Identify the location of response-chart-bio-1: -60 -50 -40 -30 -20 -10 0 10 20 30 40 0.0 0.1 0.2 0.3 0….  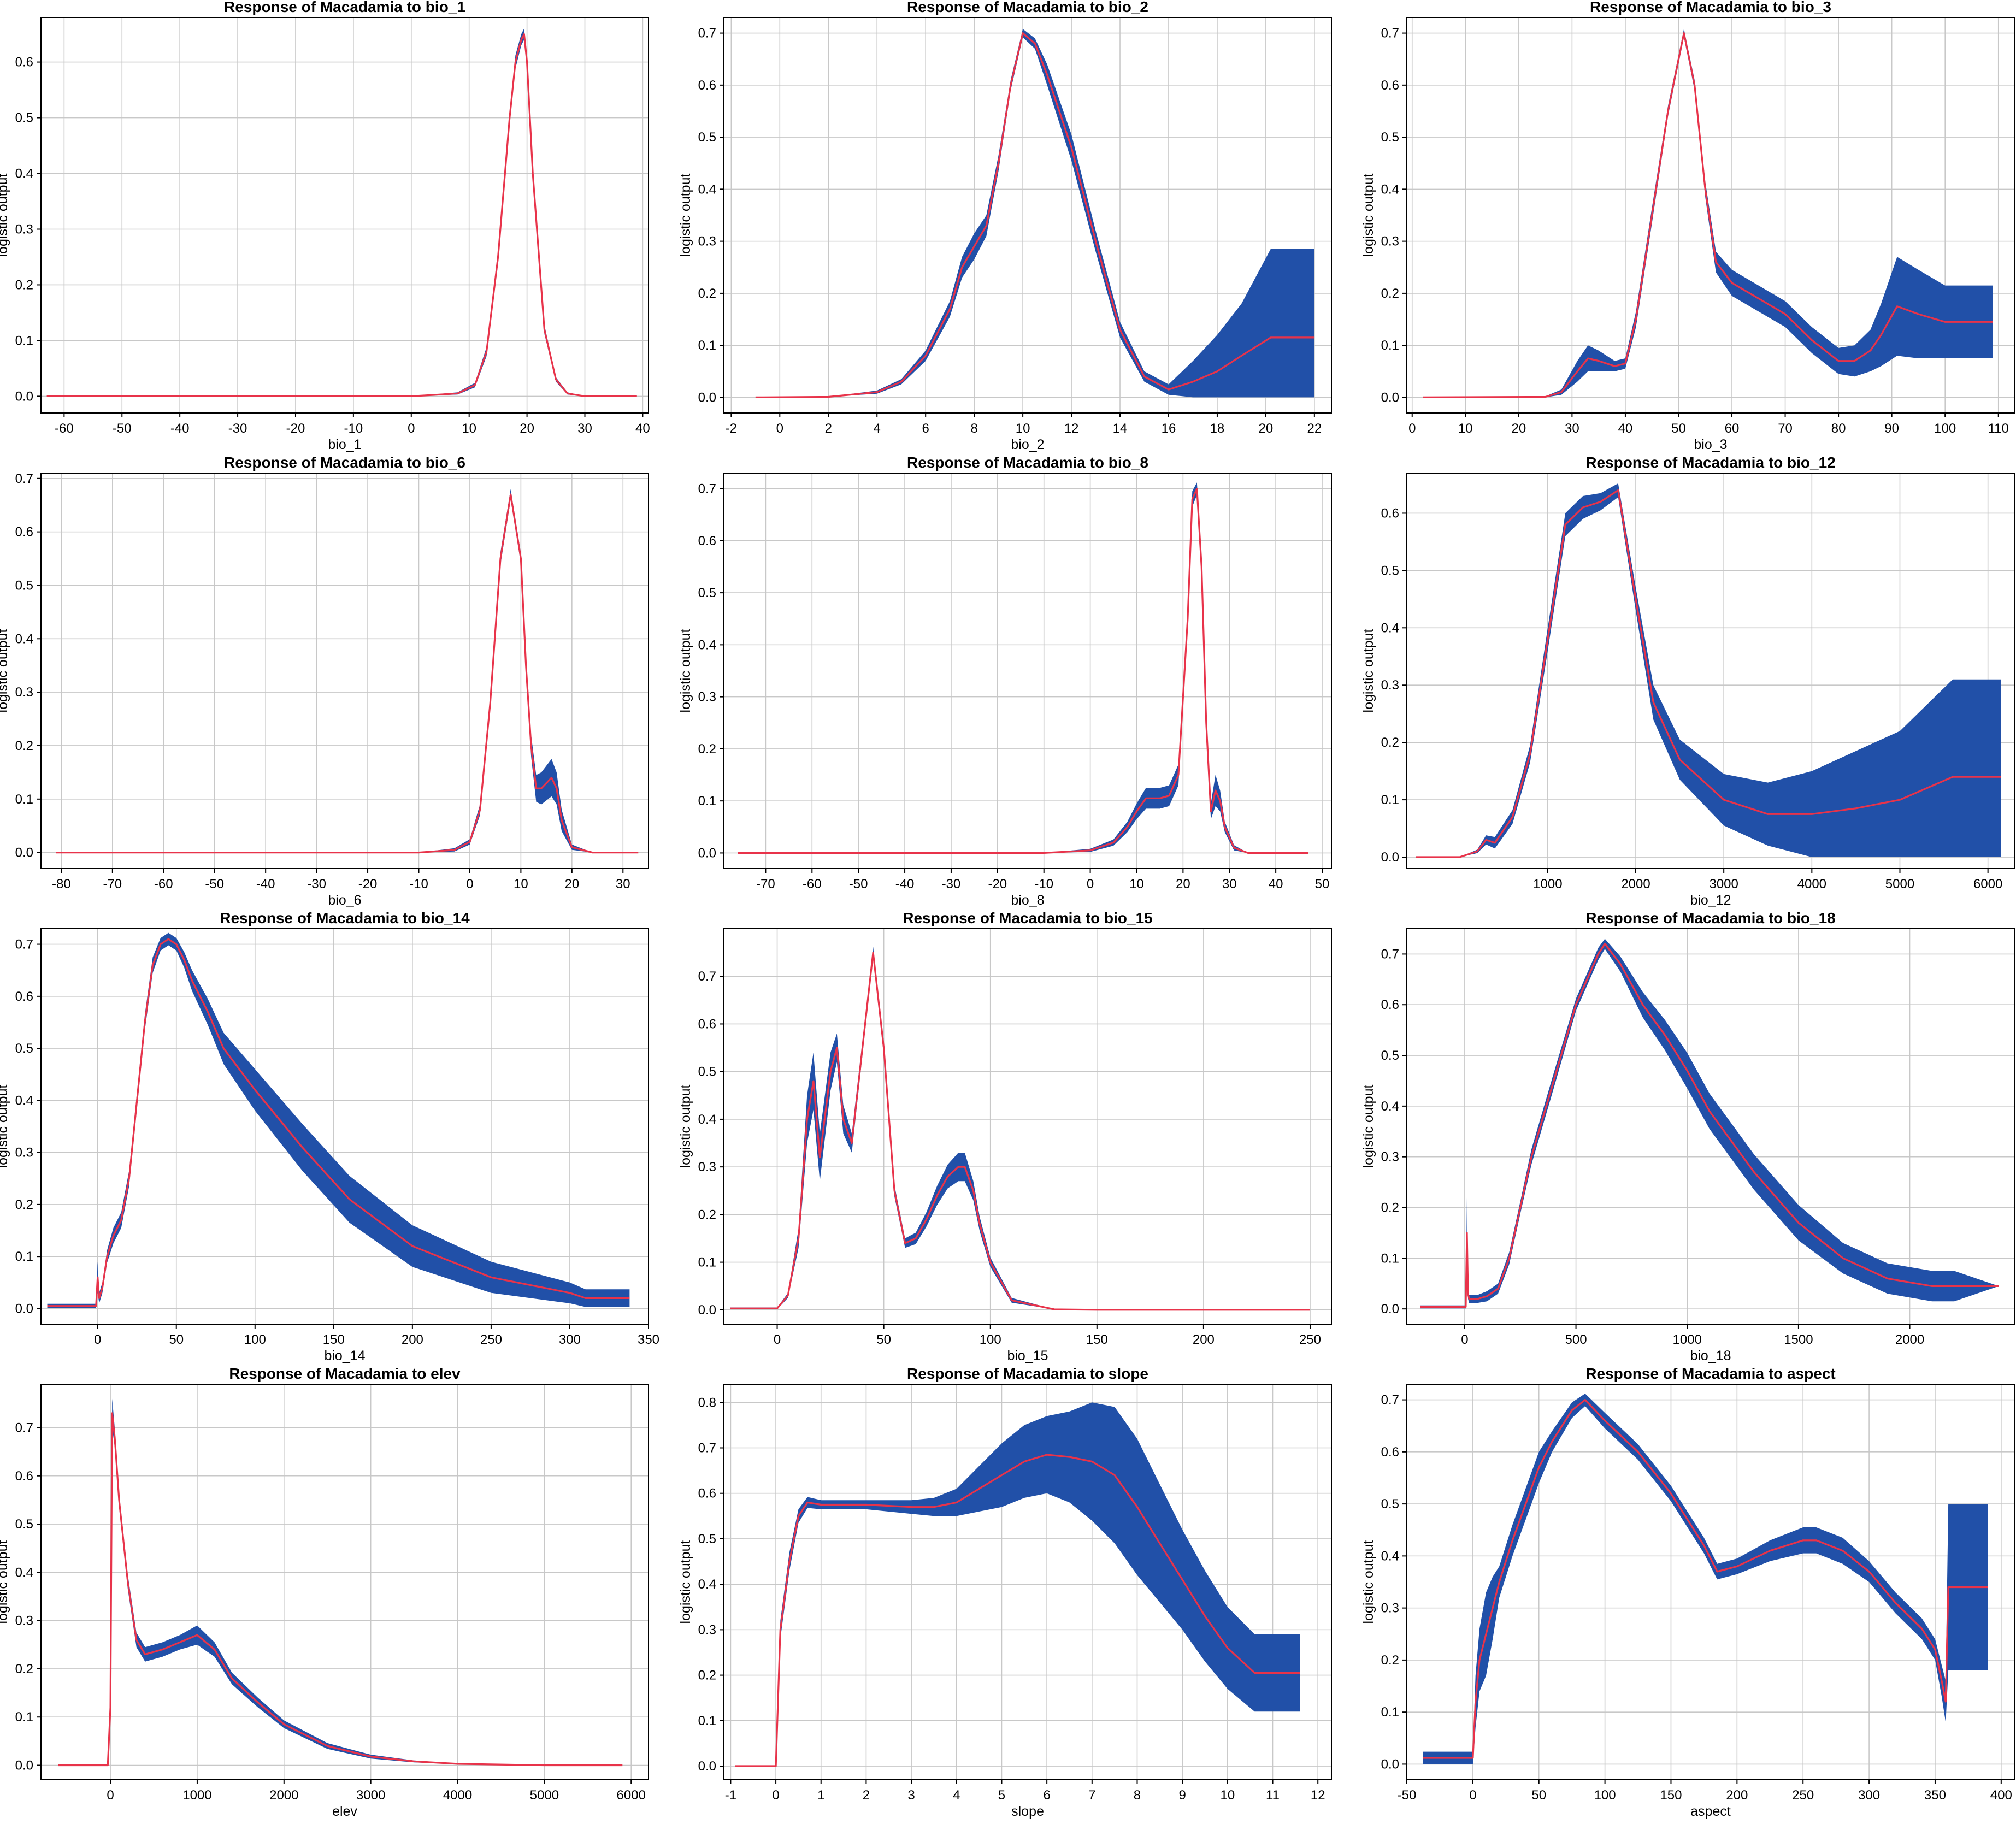
(331, 235).